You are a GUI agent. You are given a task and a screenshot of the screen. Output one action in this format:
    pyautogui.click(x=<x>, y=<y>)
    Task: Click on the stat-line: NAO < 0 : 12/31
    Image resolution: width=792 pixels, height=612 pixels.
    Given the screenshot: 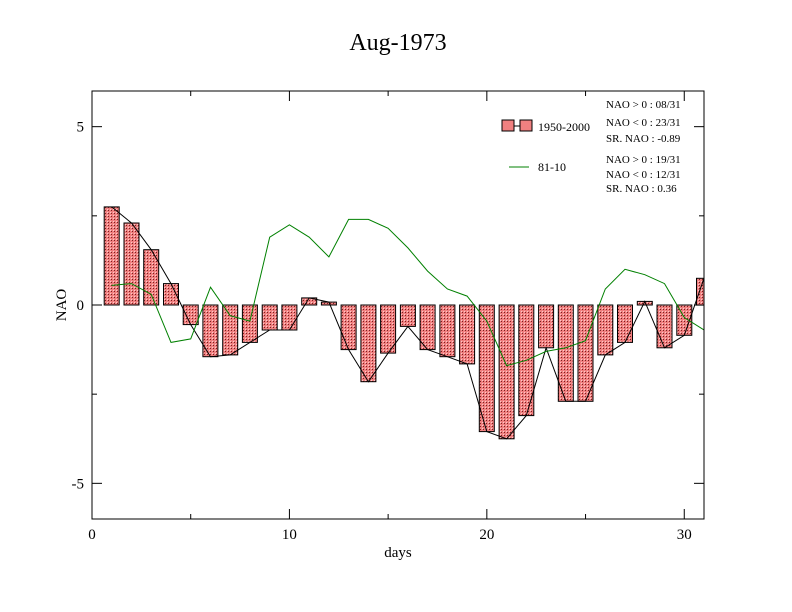 What is the action you would take?
    pyautogui.click(x=643, y=175)
    